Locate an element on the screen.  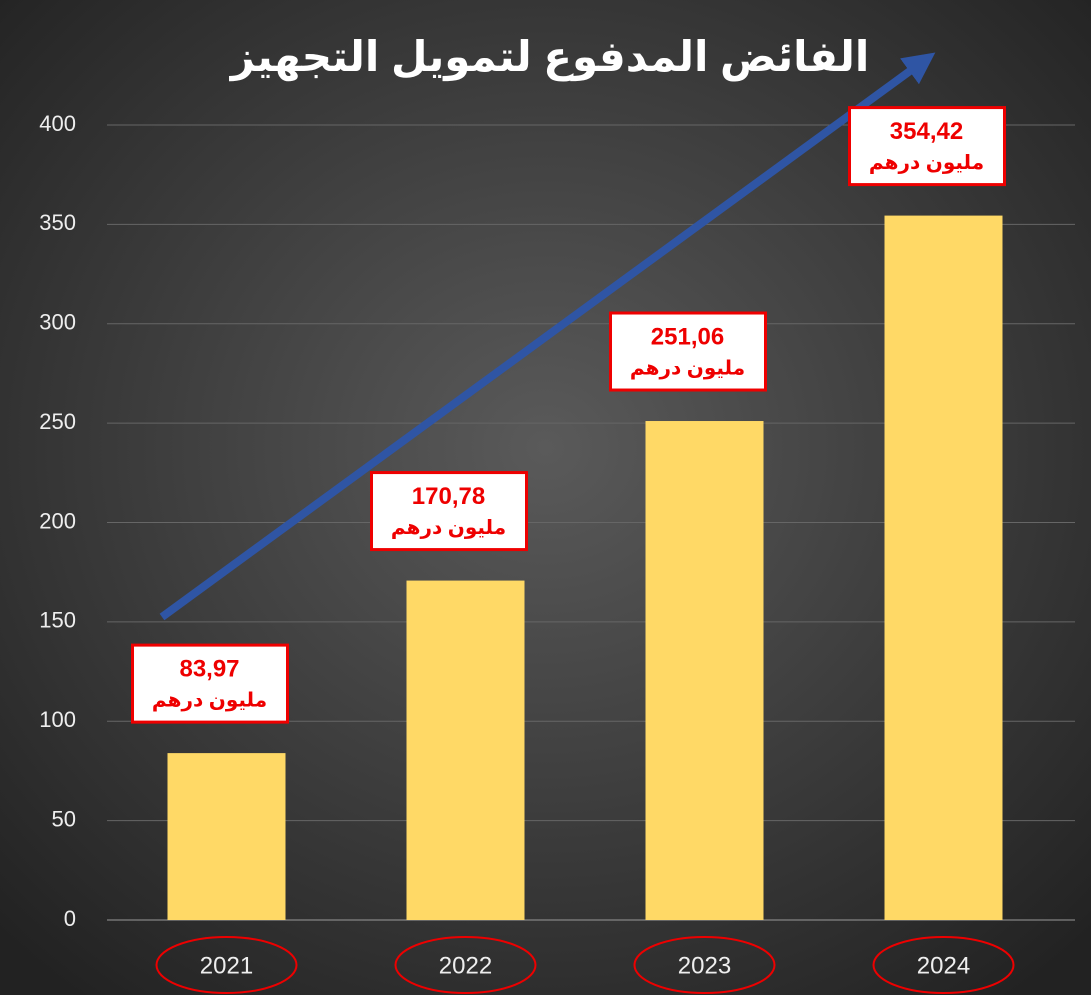
y-tick-label: 350 is located at coordinates (57, 222).